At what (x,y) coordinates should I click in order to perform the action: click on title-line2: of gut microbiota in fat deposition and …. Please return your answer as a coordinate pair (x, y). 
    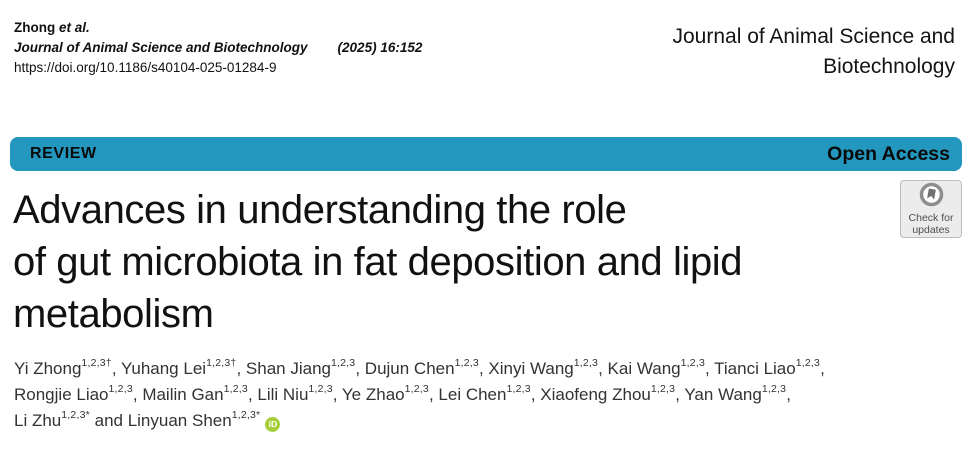
    Looking at the image, I should click on (378, 262).